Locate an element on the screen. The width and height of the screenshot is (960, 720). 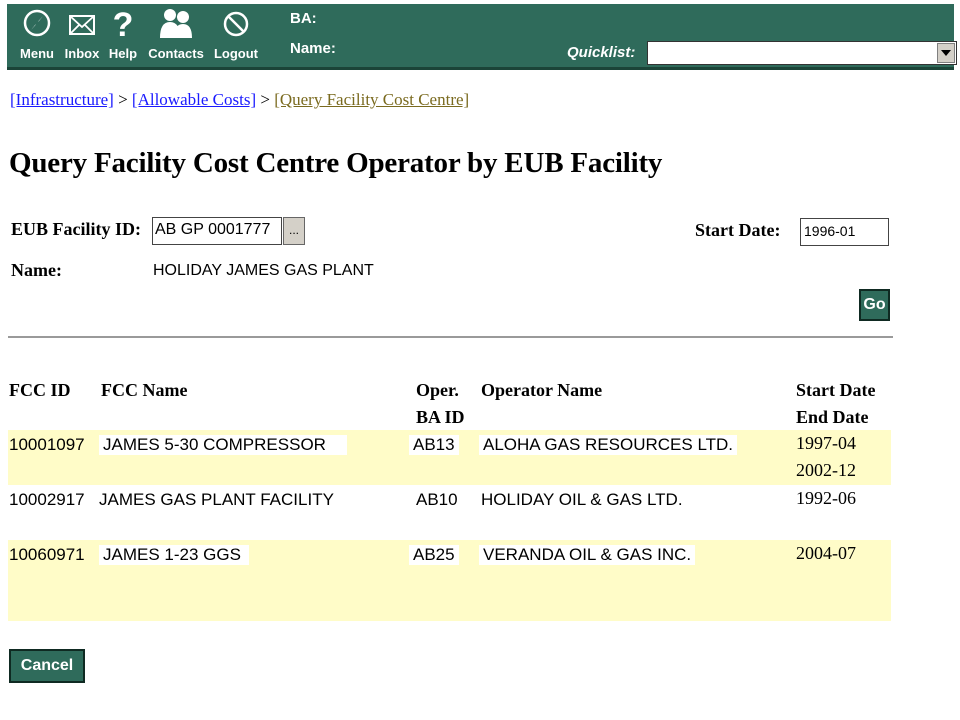
envelope-icon is located at coordinates (82, 25).